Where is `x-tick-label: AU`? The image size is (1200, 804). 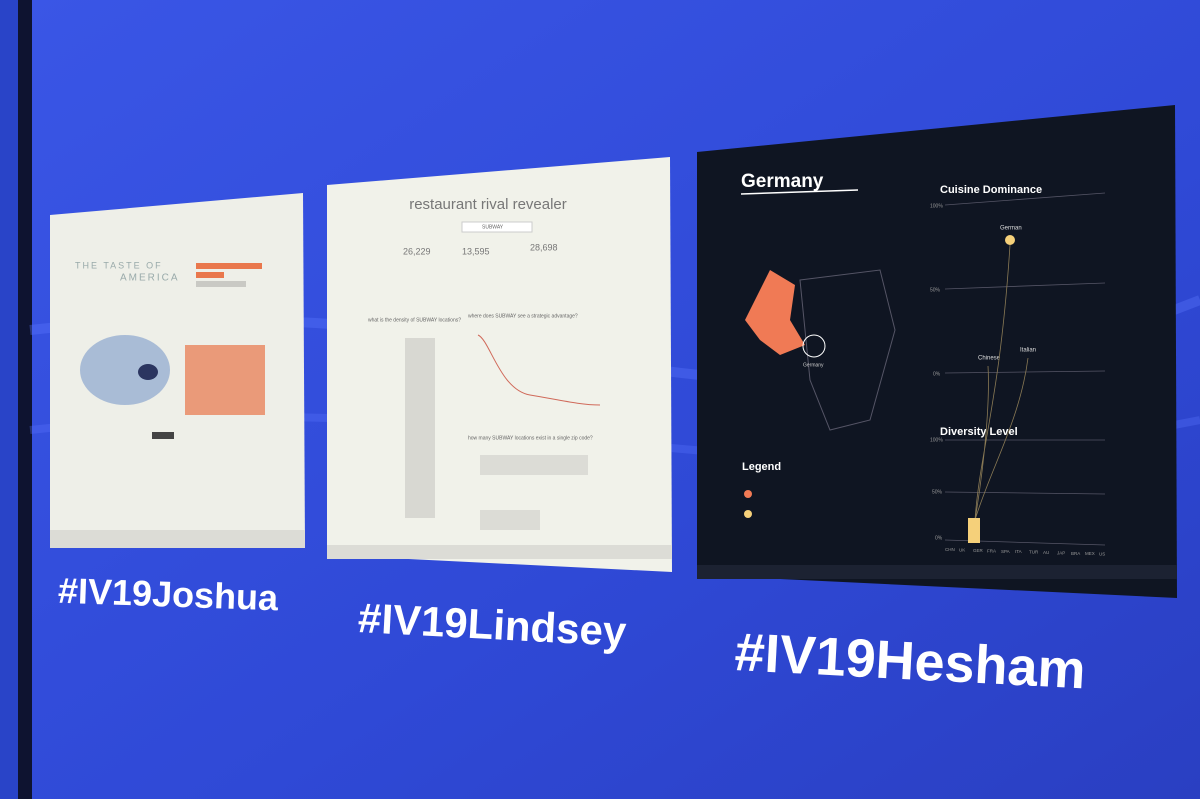 x-tick-label: AU is located at coordinates (1046, 552).